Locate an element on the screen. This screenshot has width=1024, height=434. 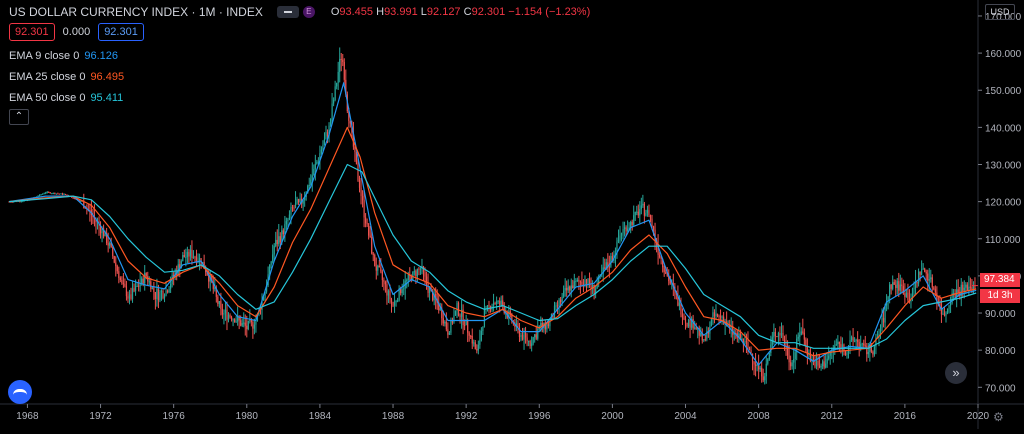
y-tick-label: 70.000 is located at coordinates (1000, 388).